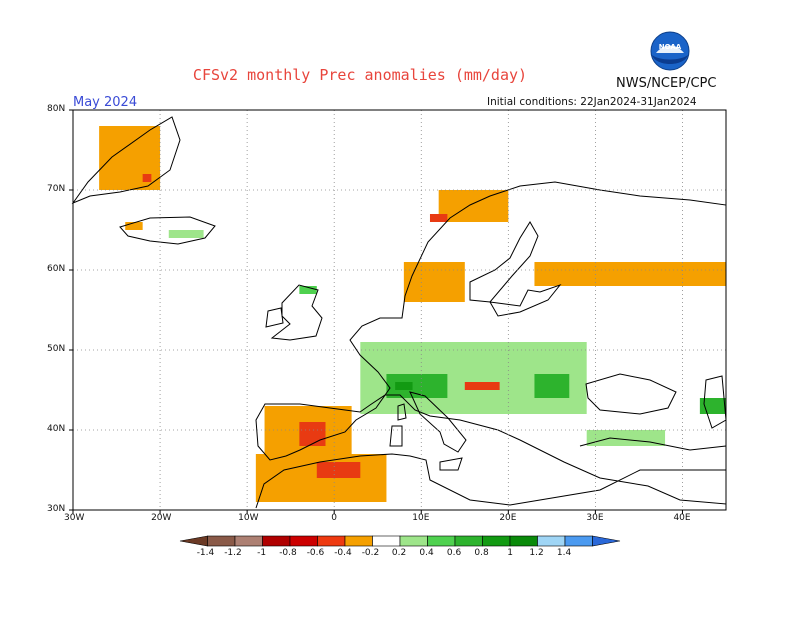  I want to click on legend-label: 0.8, so click(481, 553).